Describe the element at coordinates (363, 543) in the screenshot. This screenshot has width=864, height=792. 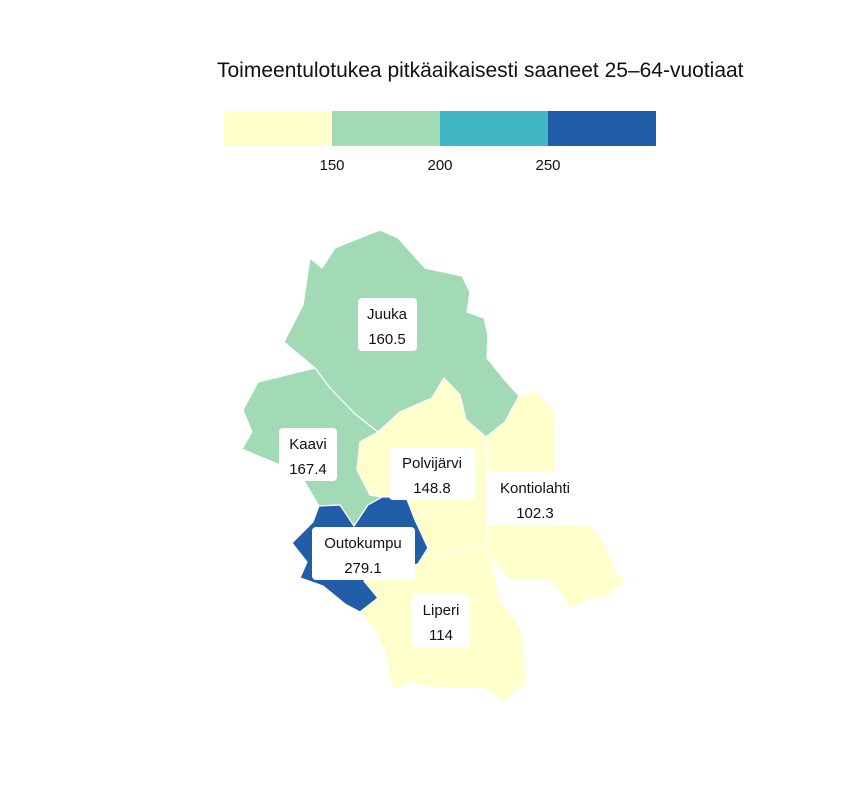
I see `region-name-outokumpu: Outokumpu` at that location.